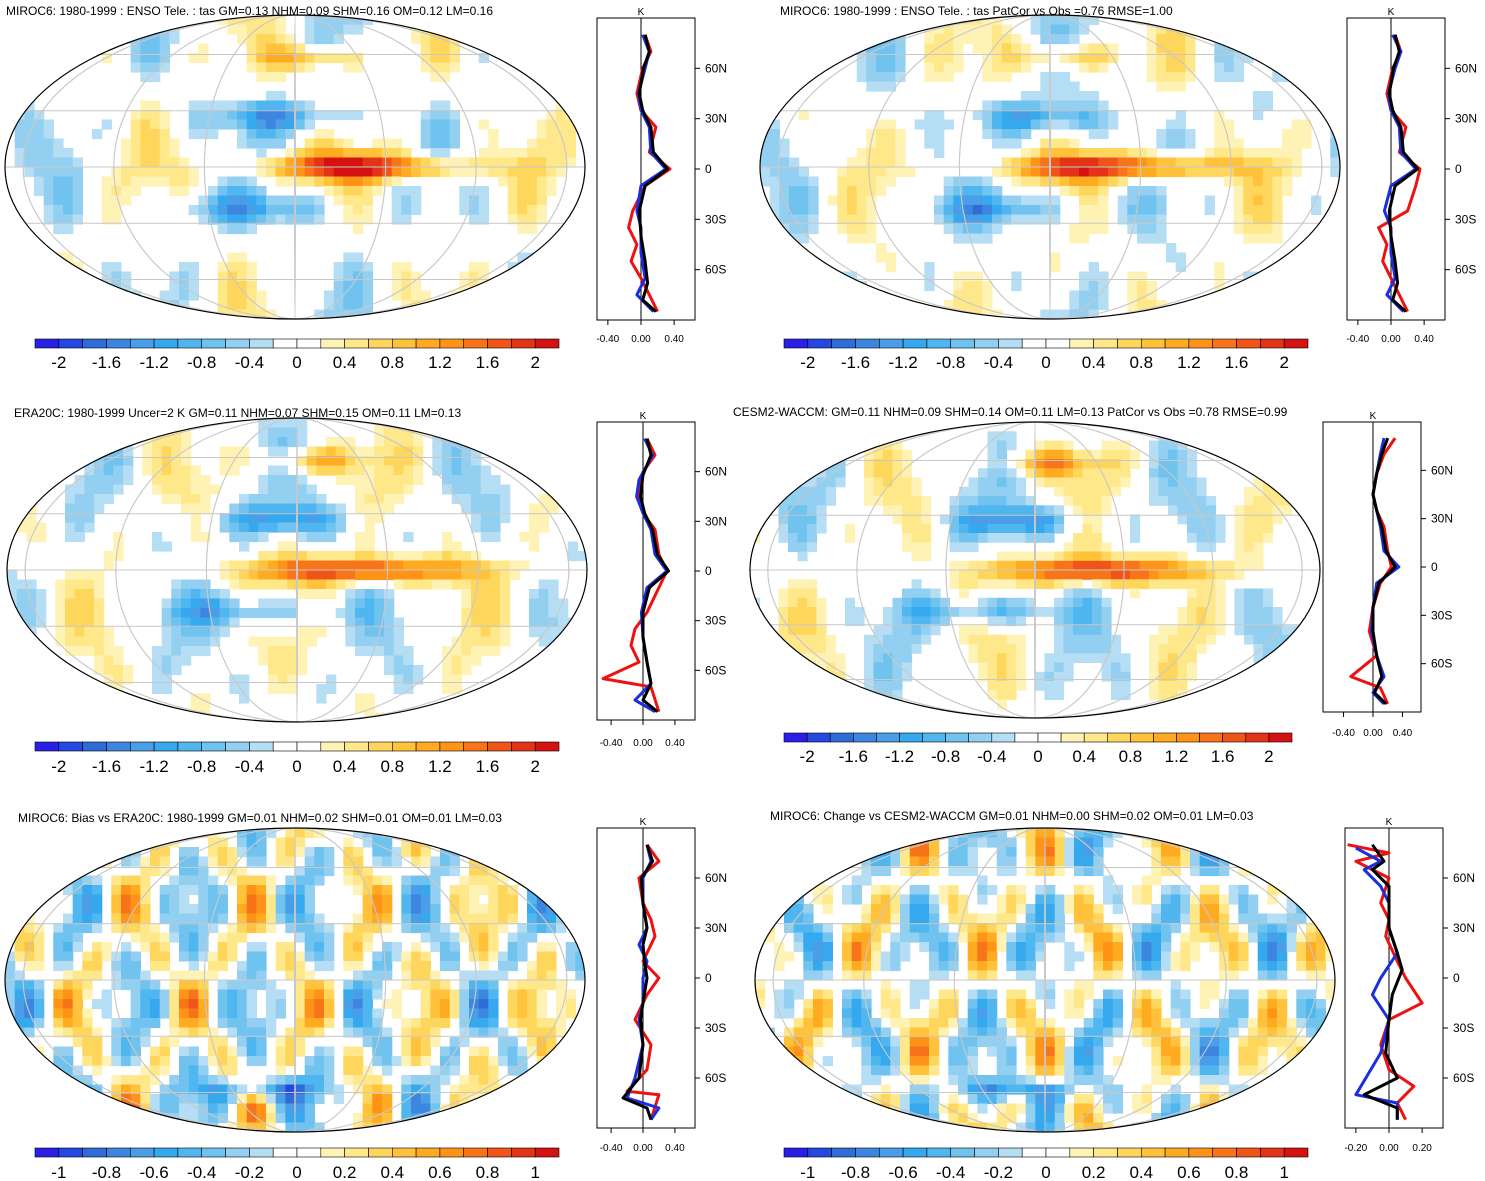 The image size is (1485, 1181). What do you see at coordinates (1035, 570) in the screenshot?
I see `longitude-line` at bounding box center [1035, 570].